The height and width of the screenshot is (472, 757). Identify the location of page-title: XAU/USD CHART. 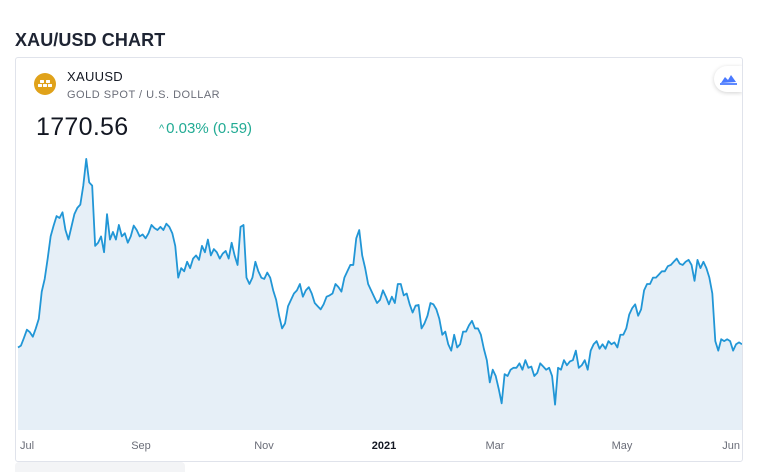
(90, 40).